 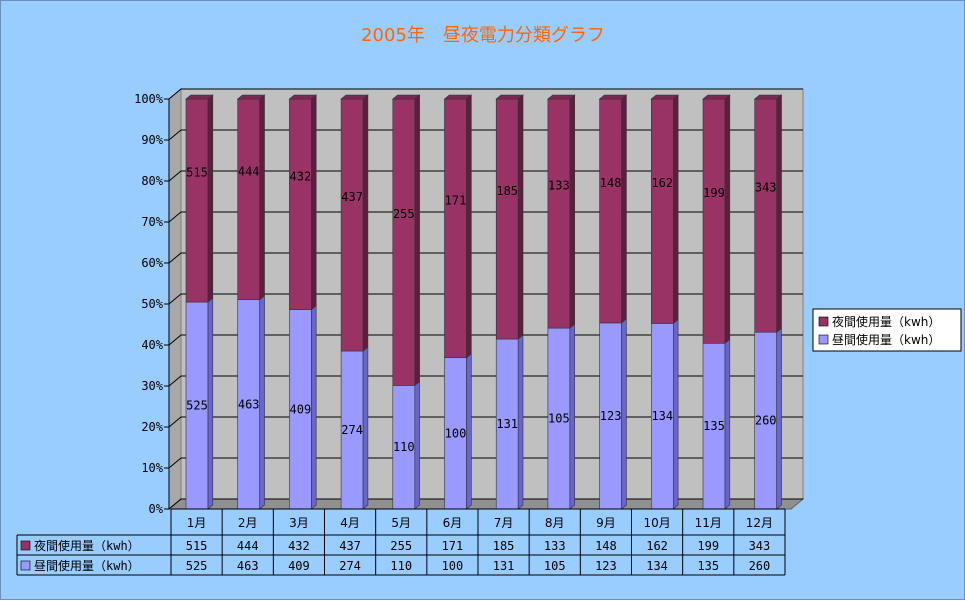 What do you see at coordinates (823, 339) in the screenshot?
I see `legend-key-day` at bounding box center [823, 339].